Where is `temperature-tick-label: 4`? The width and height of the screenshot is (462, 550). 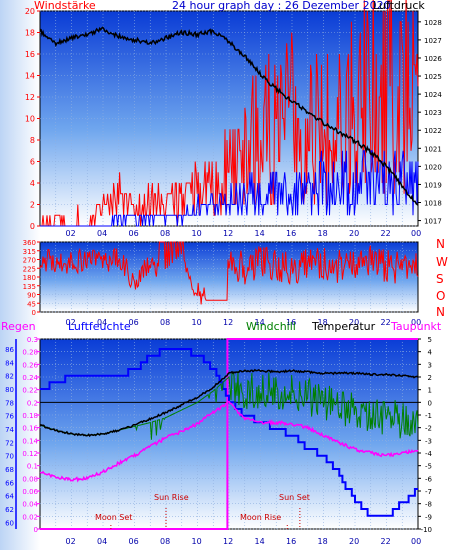
temperature-tick-label: 4 is located at coordinates (430, 353).